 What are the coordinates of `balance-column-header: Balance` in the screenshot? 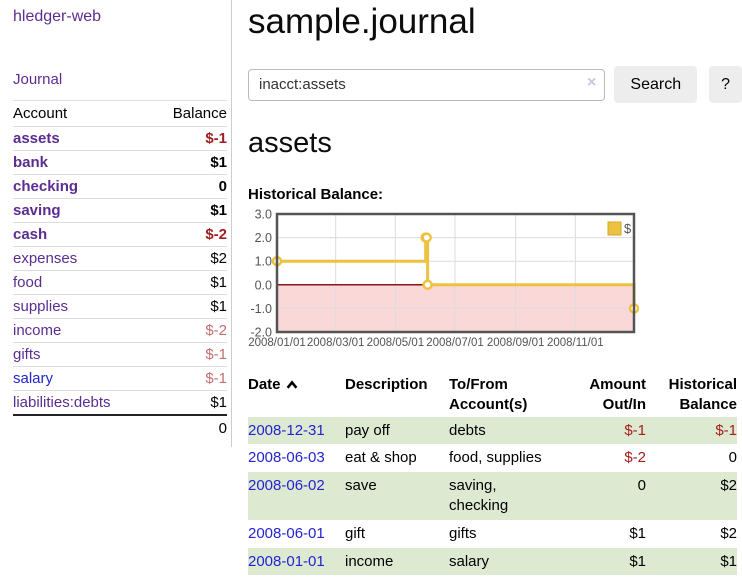 It's located at (188, 113).